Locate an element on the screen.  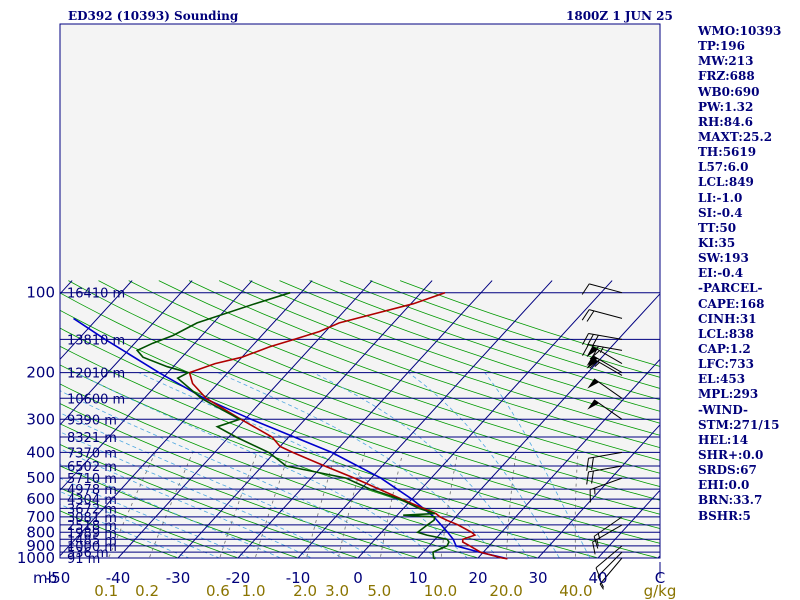
temperature-tick-label: C is located at coordinates (660, 578).